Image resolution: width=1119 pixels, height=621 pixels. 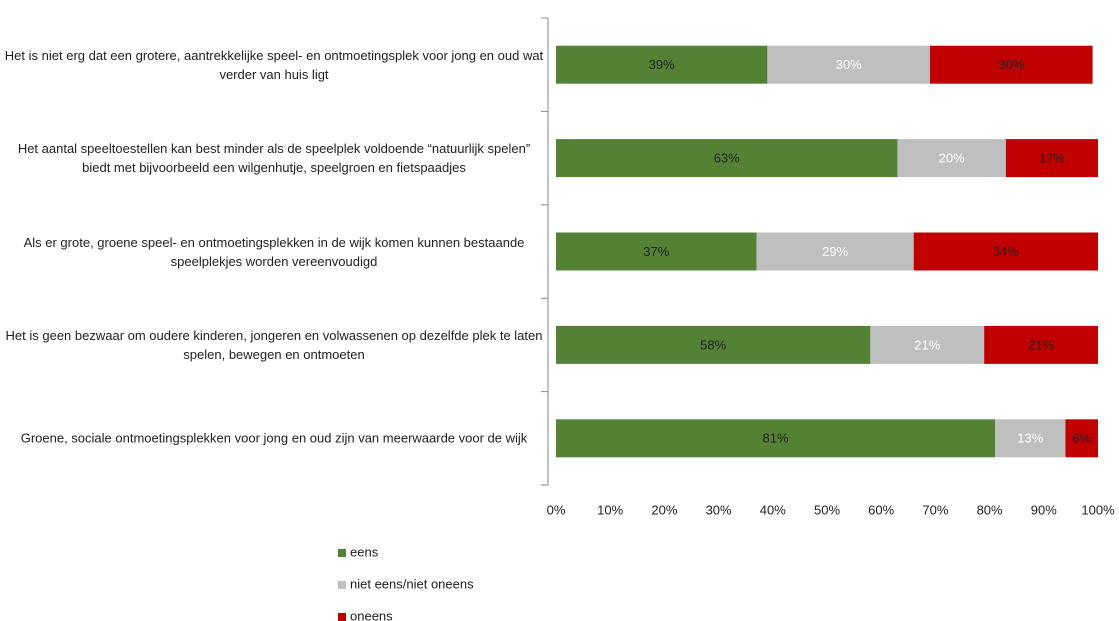 I want to click on data-label: 13%, so click(x=1030, y=438).